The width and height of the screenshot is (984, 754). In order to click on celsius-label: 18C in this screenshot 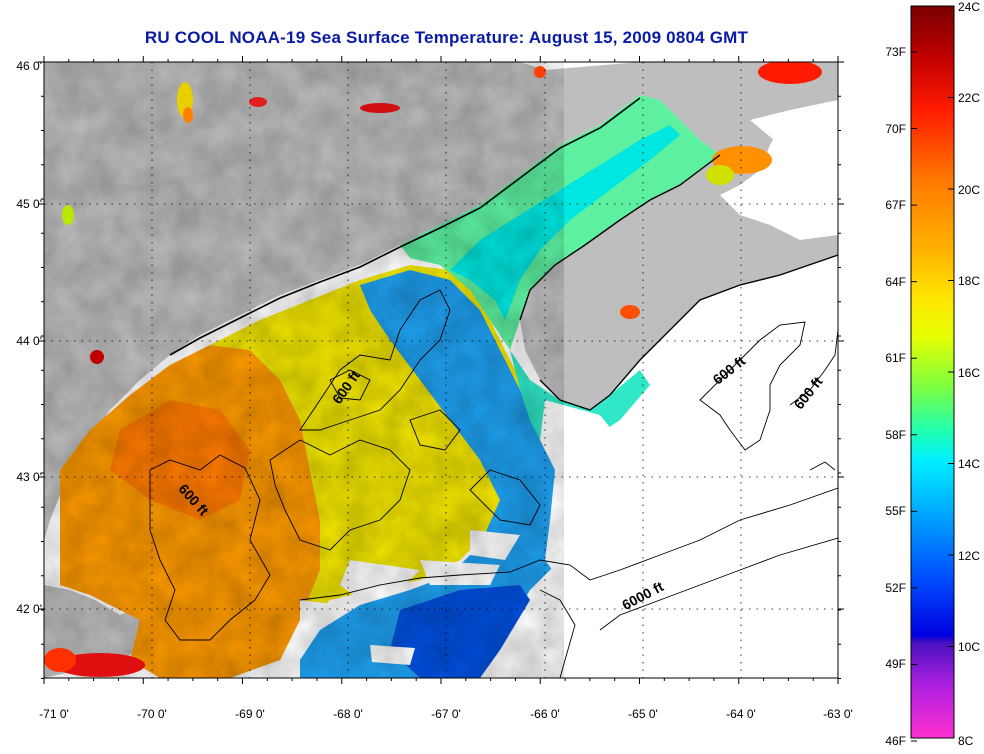, I will do `click(969, 281)`.